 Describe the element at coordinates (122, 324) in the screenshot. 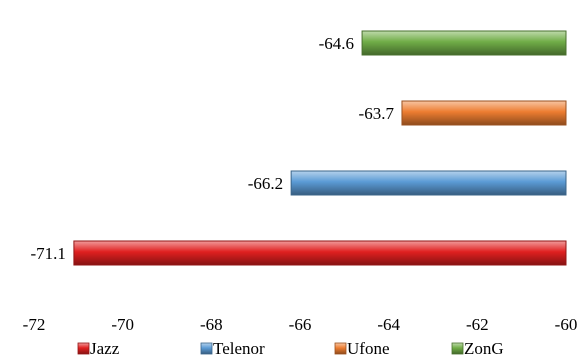

I see `x-tick-label: -70` at that location.